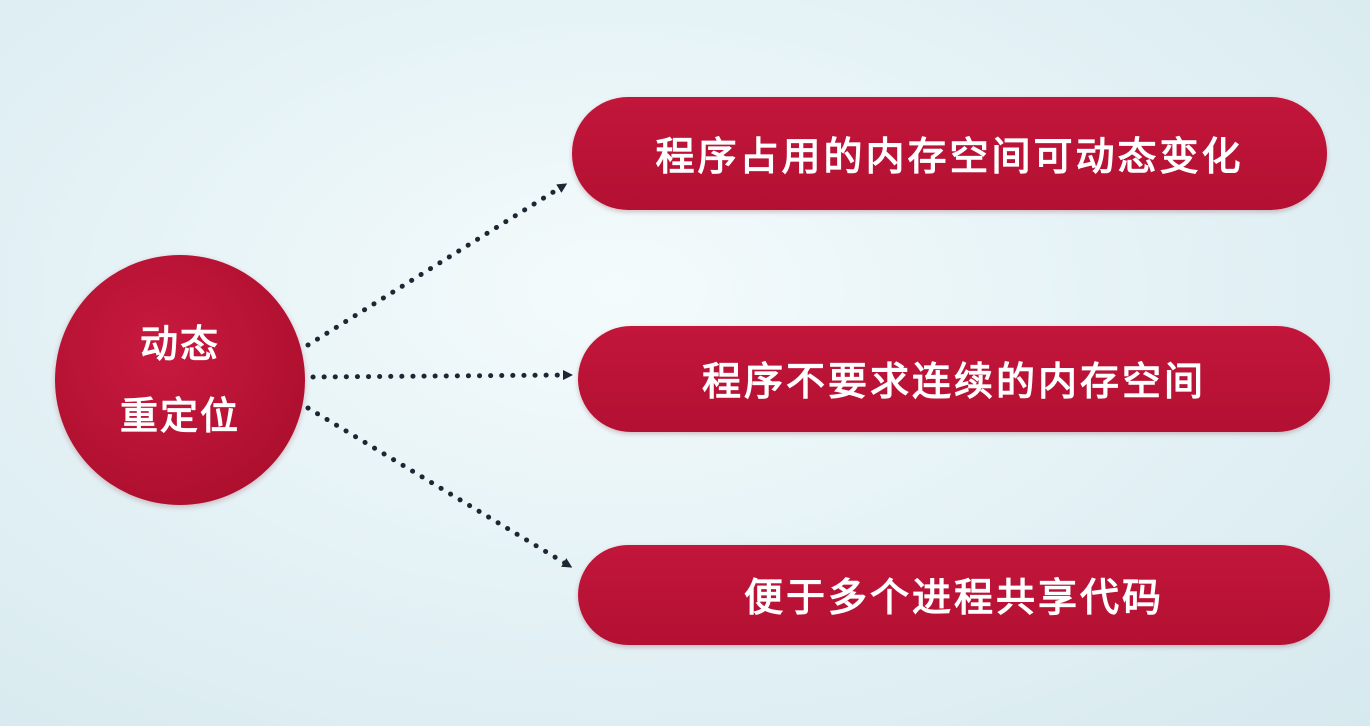  What do you see at coordinates (179, 344) in the screenshot?
I see `center-node-line-1: 动态` at bounding box center [179, 344].